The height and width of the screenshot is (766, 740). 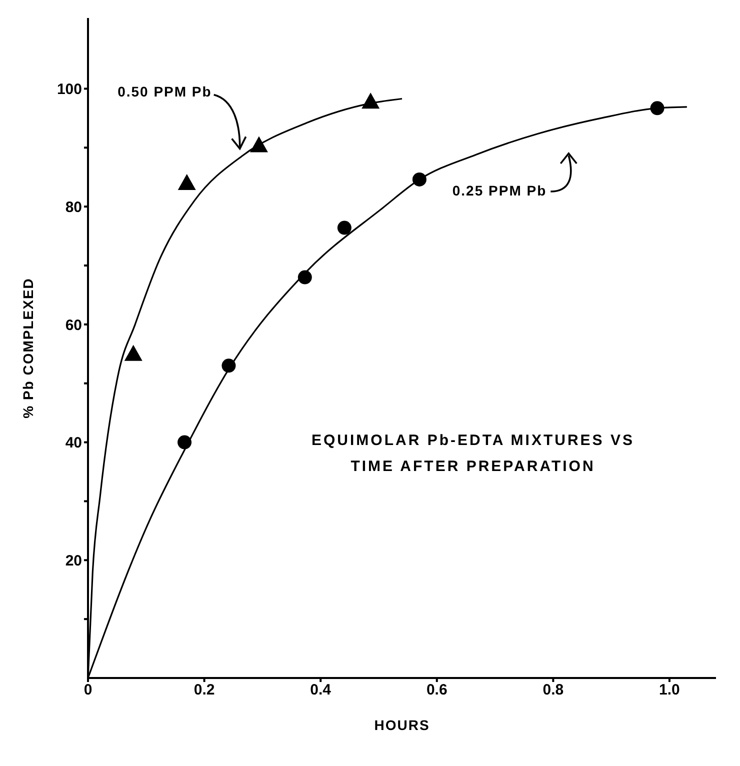 I want to click on y-tick-label: 60, so click(x=73, y=325).